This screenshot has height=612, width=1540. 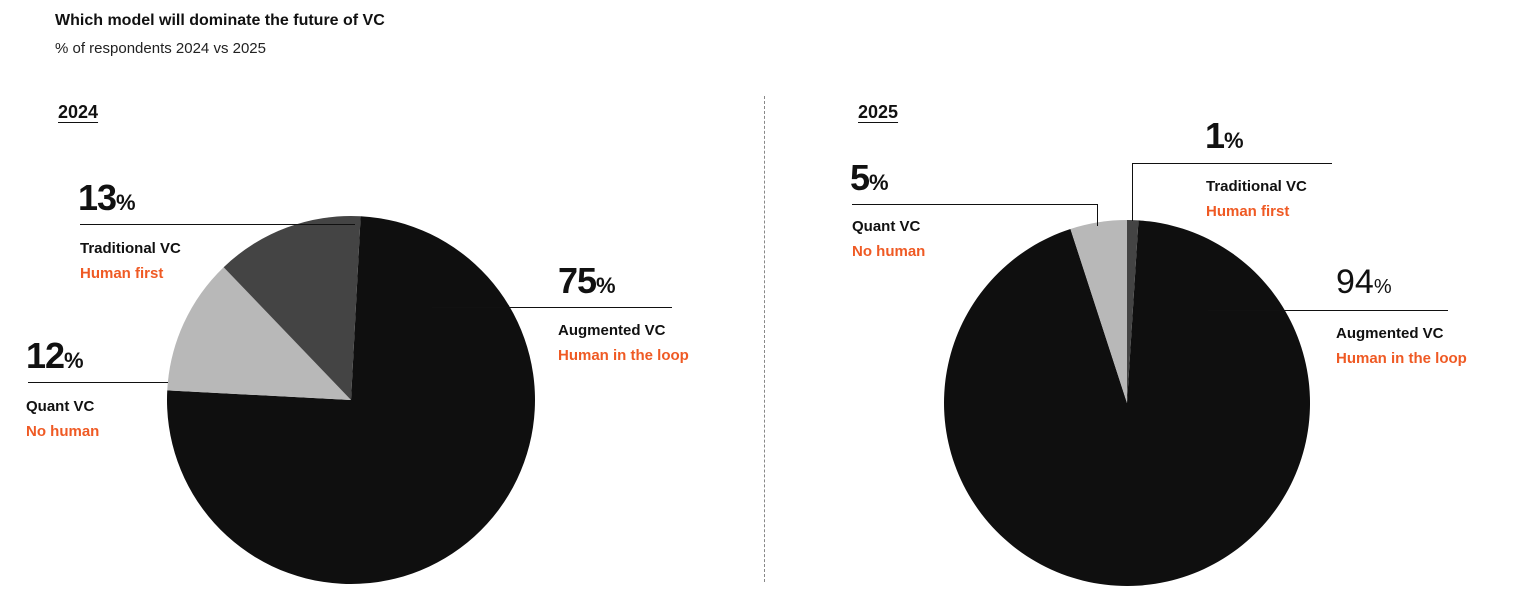 I want to click on label-2024-quant: 12%, so click(x=55, y=356).